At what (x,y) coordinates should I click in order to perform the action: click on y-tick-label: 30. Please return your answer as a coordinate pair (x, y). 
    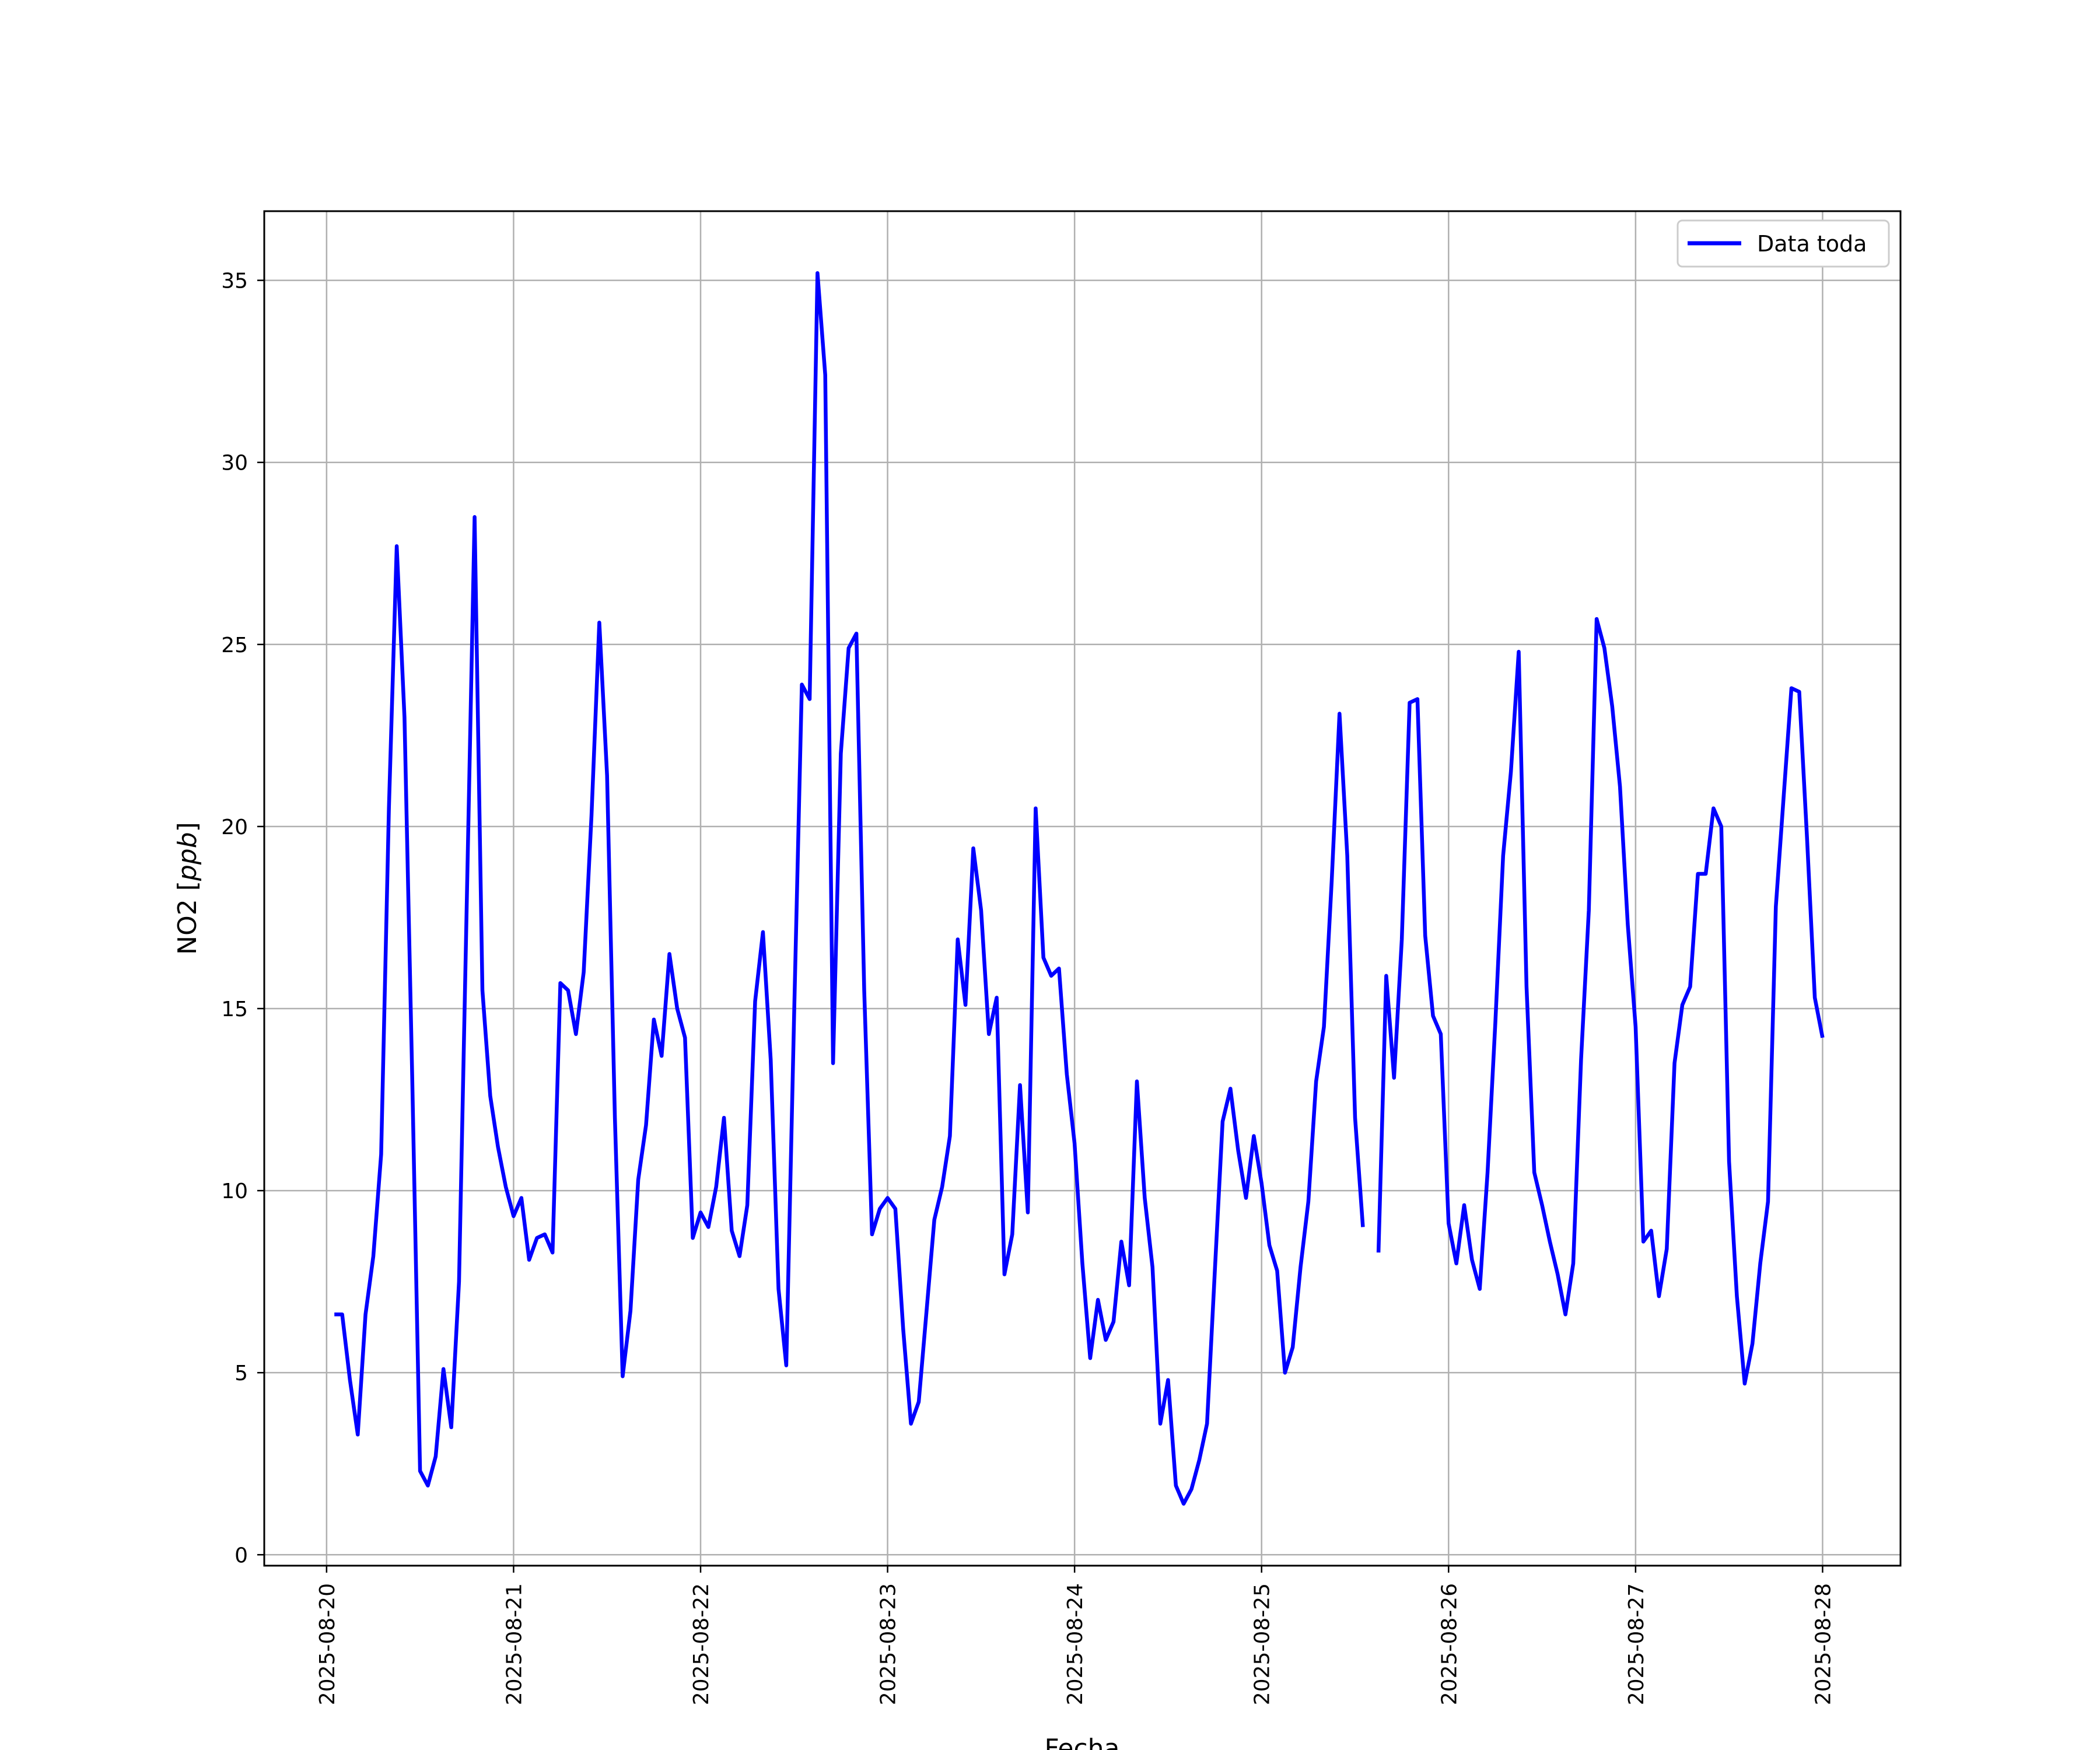
    Looking at the image, I should click on (235, 463).